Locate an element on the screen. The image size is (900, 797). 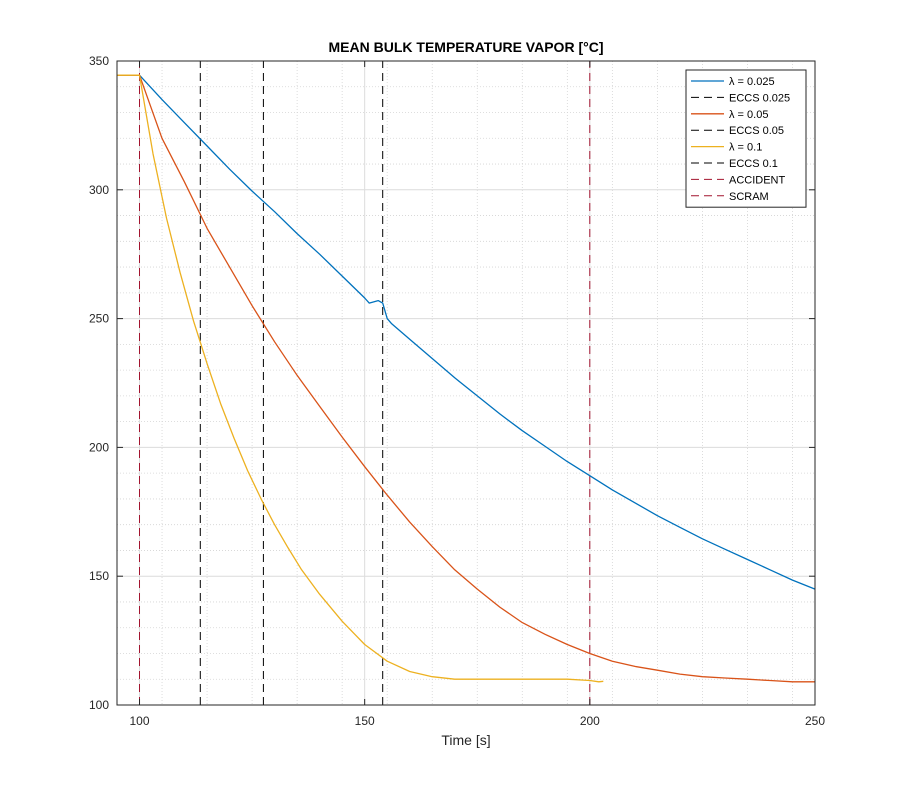
legend-label-0: λ = 0.025 is located at coordinates (752, 82).